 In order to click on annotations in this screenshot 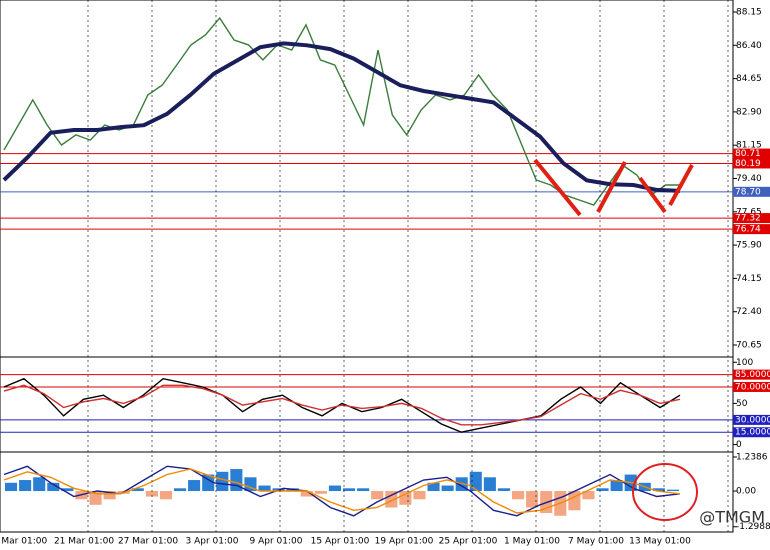, I will do `click(613, 187)`.